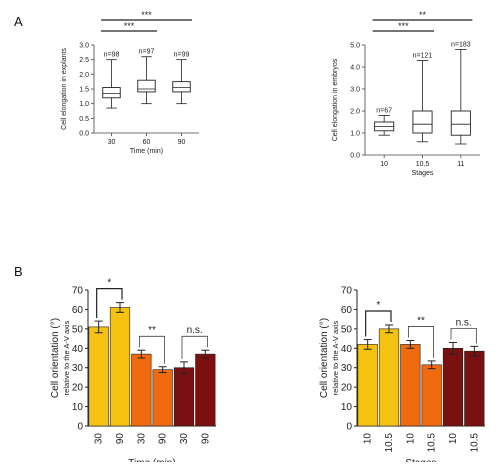  What do you see at coordinates (423, 55) in the screenshot?
I see `n-label: n=121` at bounding box center [423, 55].